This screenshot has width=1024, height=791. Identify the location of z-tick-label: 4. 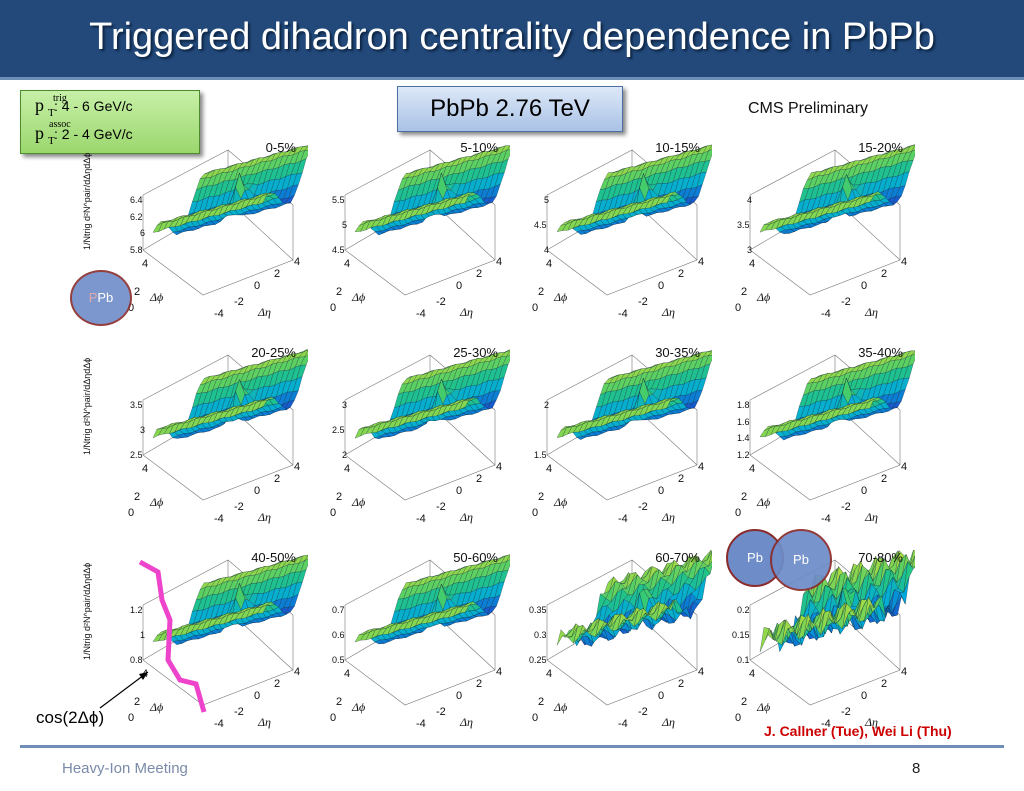
(547, 250).